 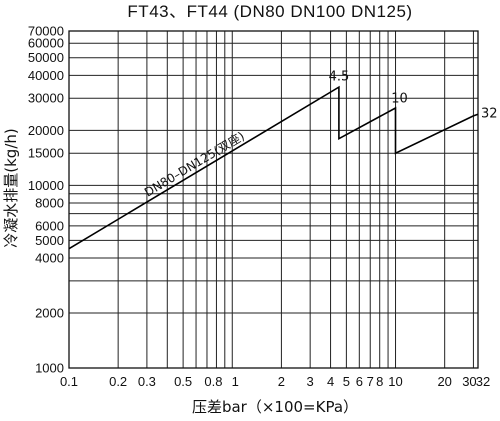 What do you see at coordinates (11, 187) in the screenshot?
I see `y-axis-label: 冷凝水排量(kg/h)` at bounding box center [11, 187].